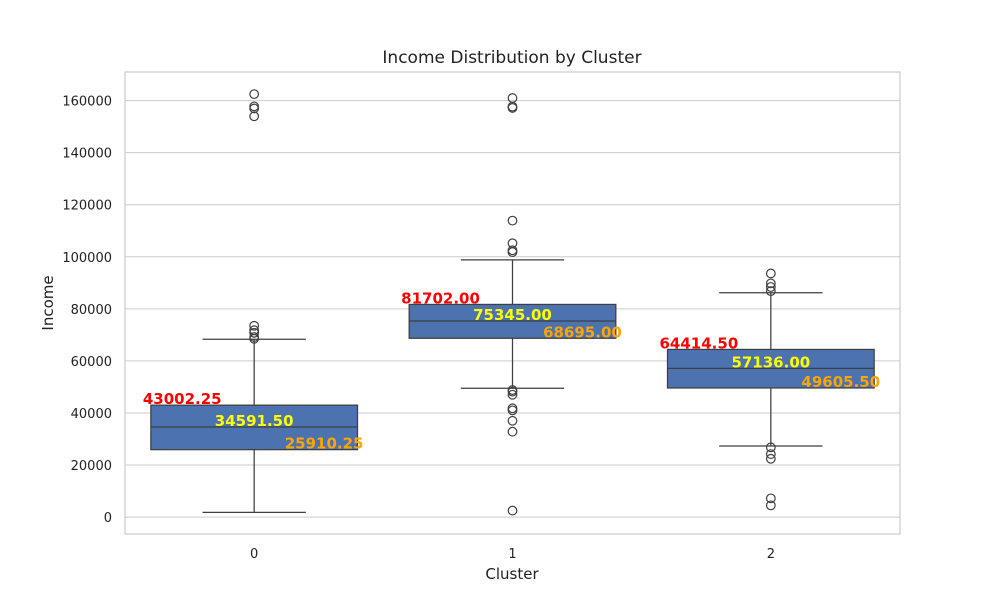 This screenshot has height=600, width=1000. What do you see at coordinates (91, 362) in the screenshot?
I see `y-tick-label: 60000` at bounding box center [91, 362].